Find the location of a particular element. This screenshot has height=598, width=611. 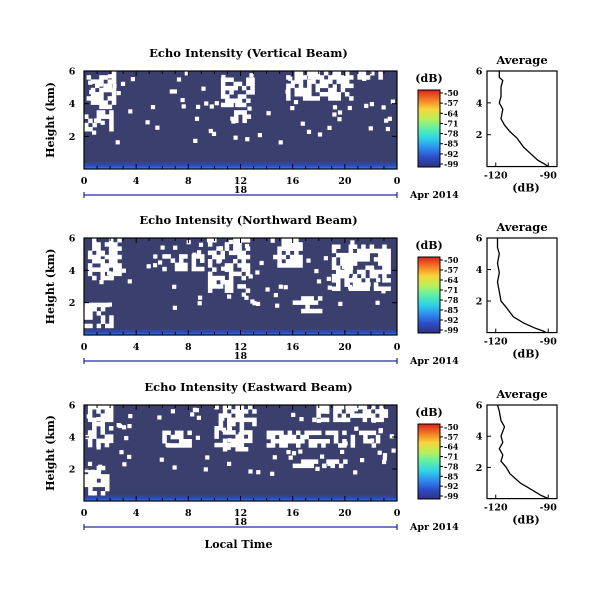

average-y-tick-label: 6 is located at coordinates (479, 72).